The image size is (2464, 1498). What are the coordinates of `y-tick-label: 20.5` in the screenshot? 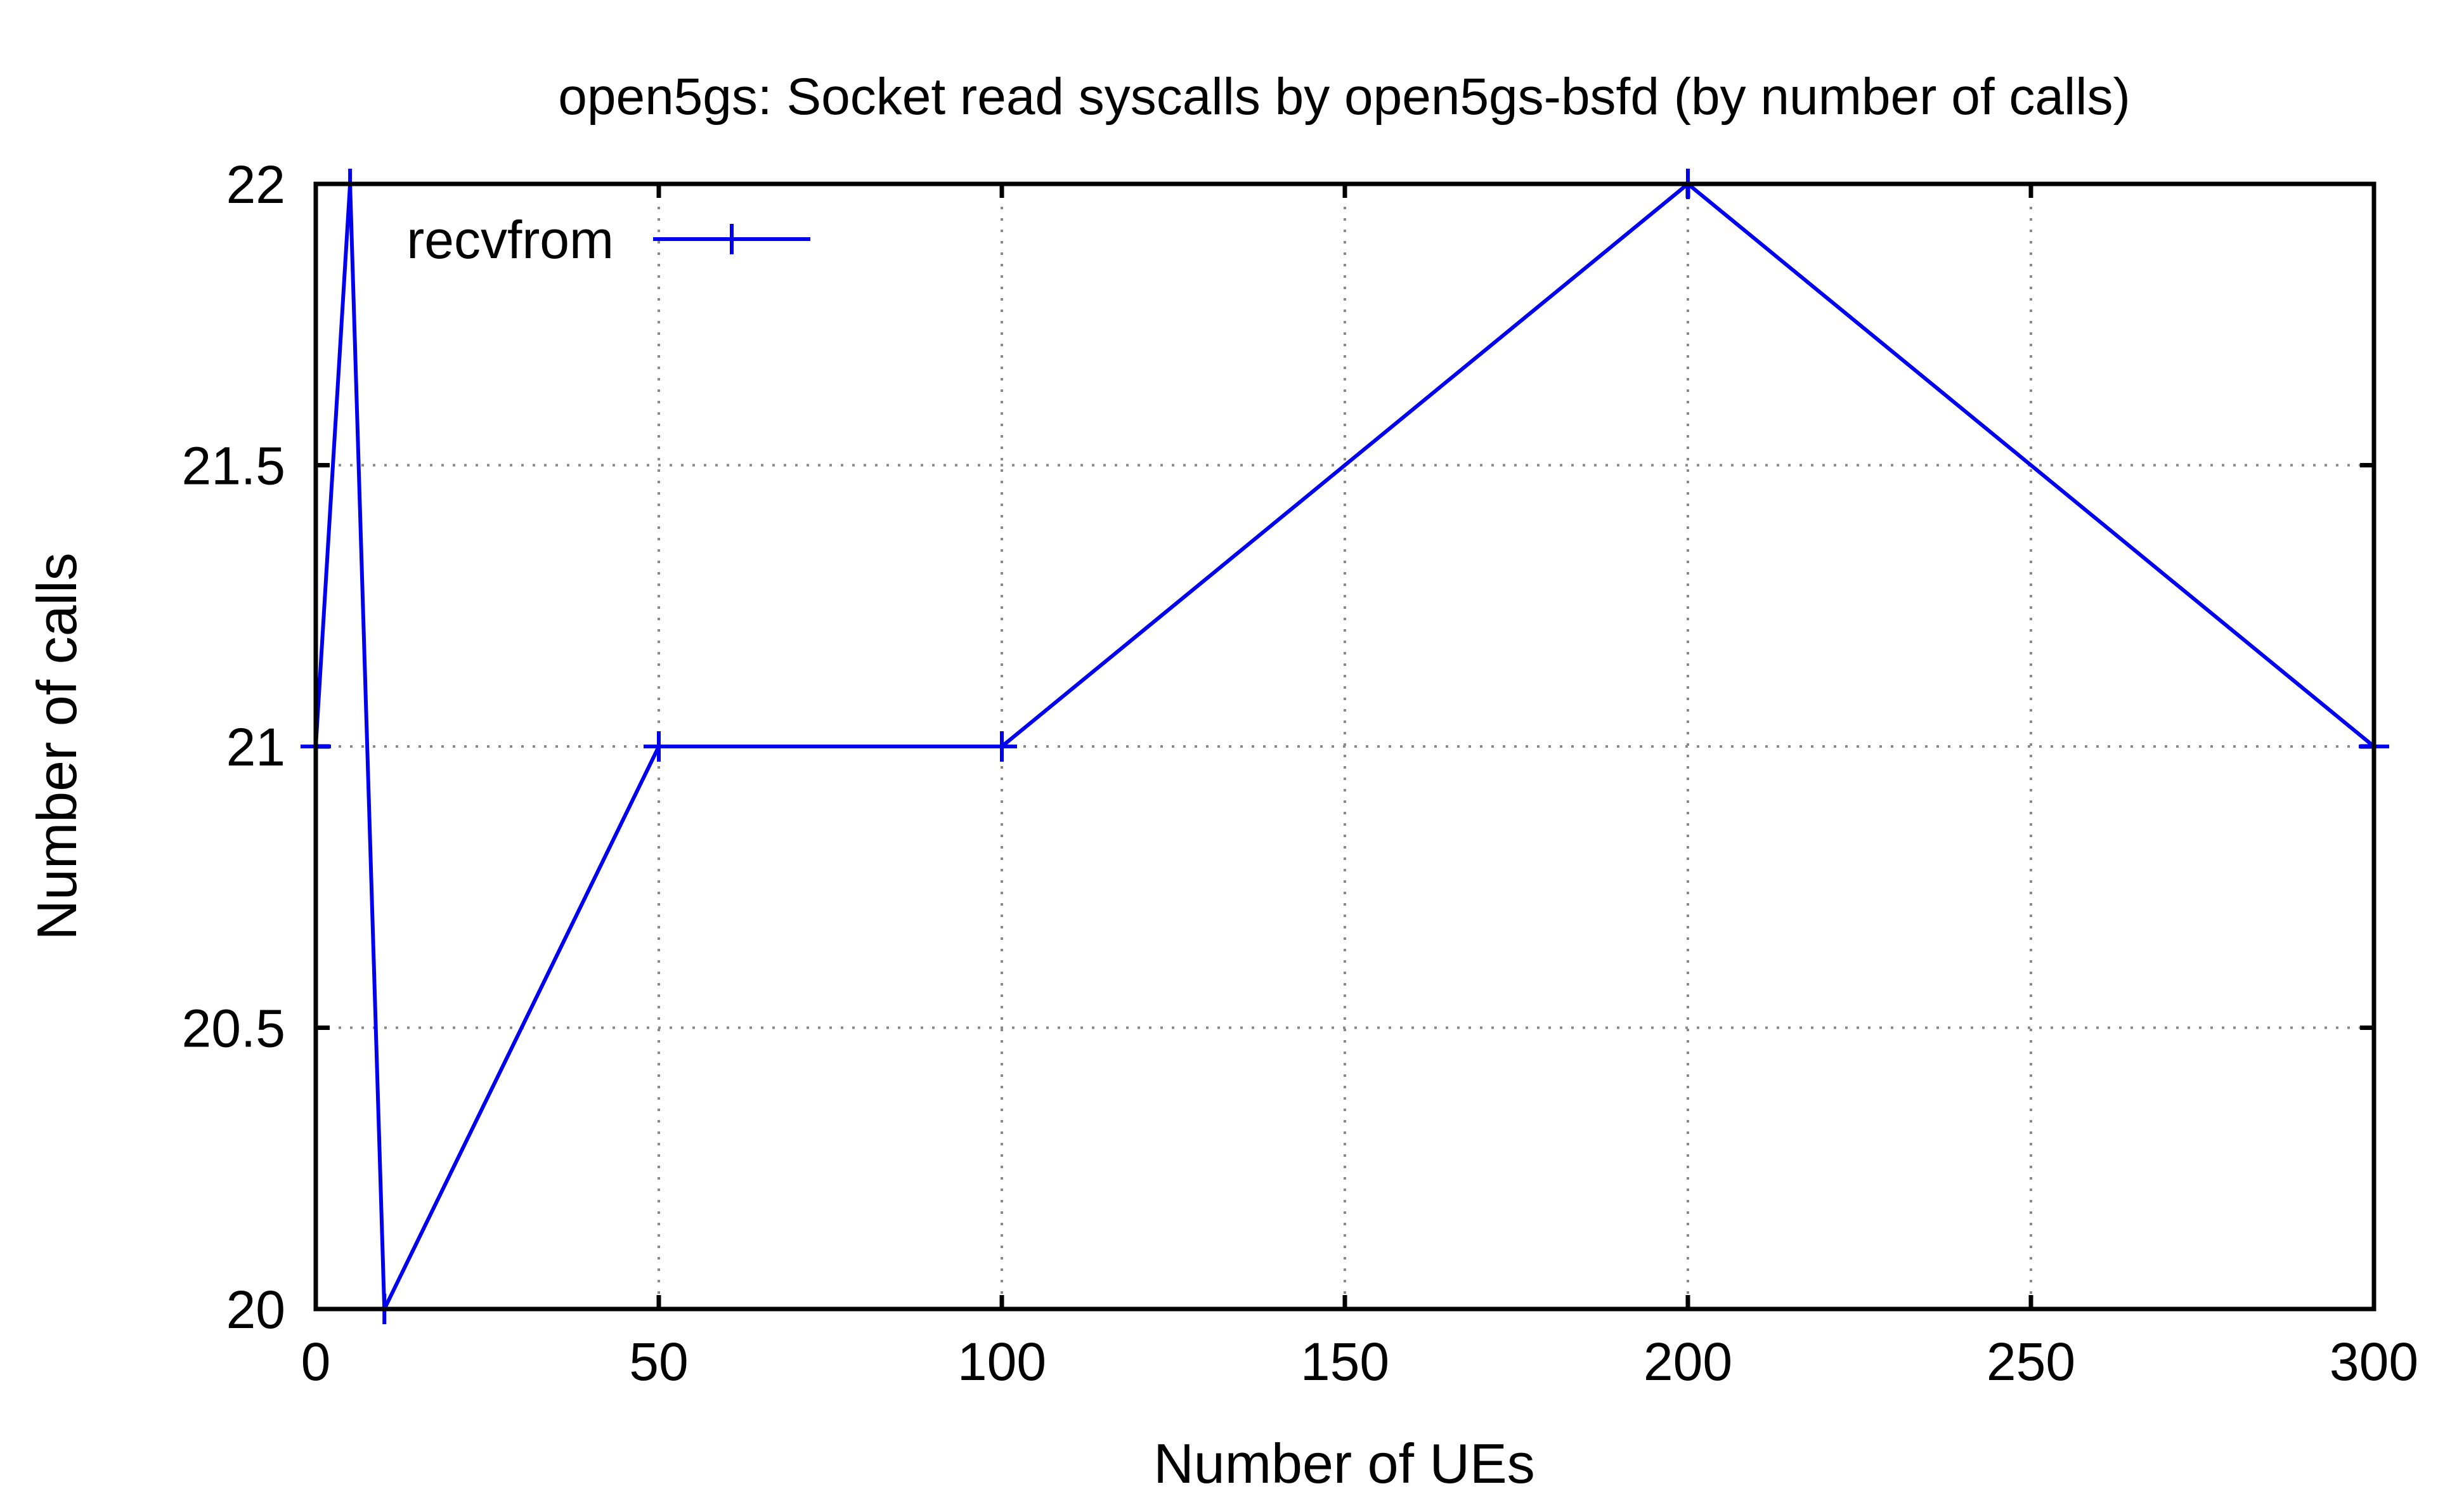 It's located at (234, 1028).